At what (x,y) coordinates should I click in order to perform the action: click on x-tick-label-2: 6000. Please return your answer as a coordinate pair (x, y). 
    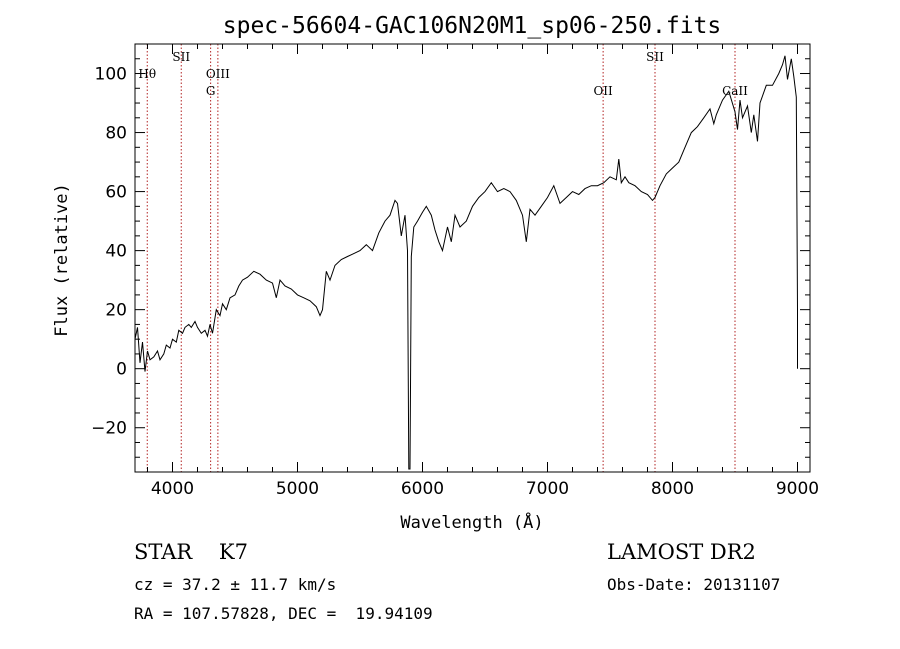
    Looking at the image, I should click on (422, 489).